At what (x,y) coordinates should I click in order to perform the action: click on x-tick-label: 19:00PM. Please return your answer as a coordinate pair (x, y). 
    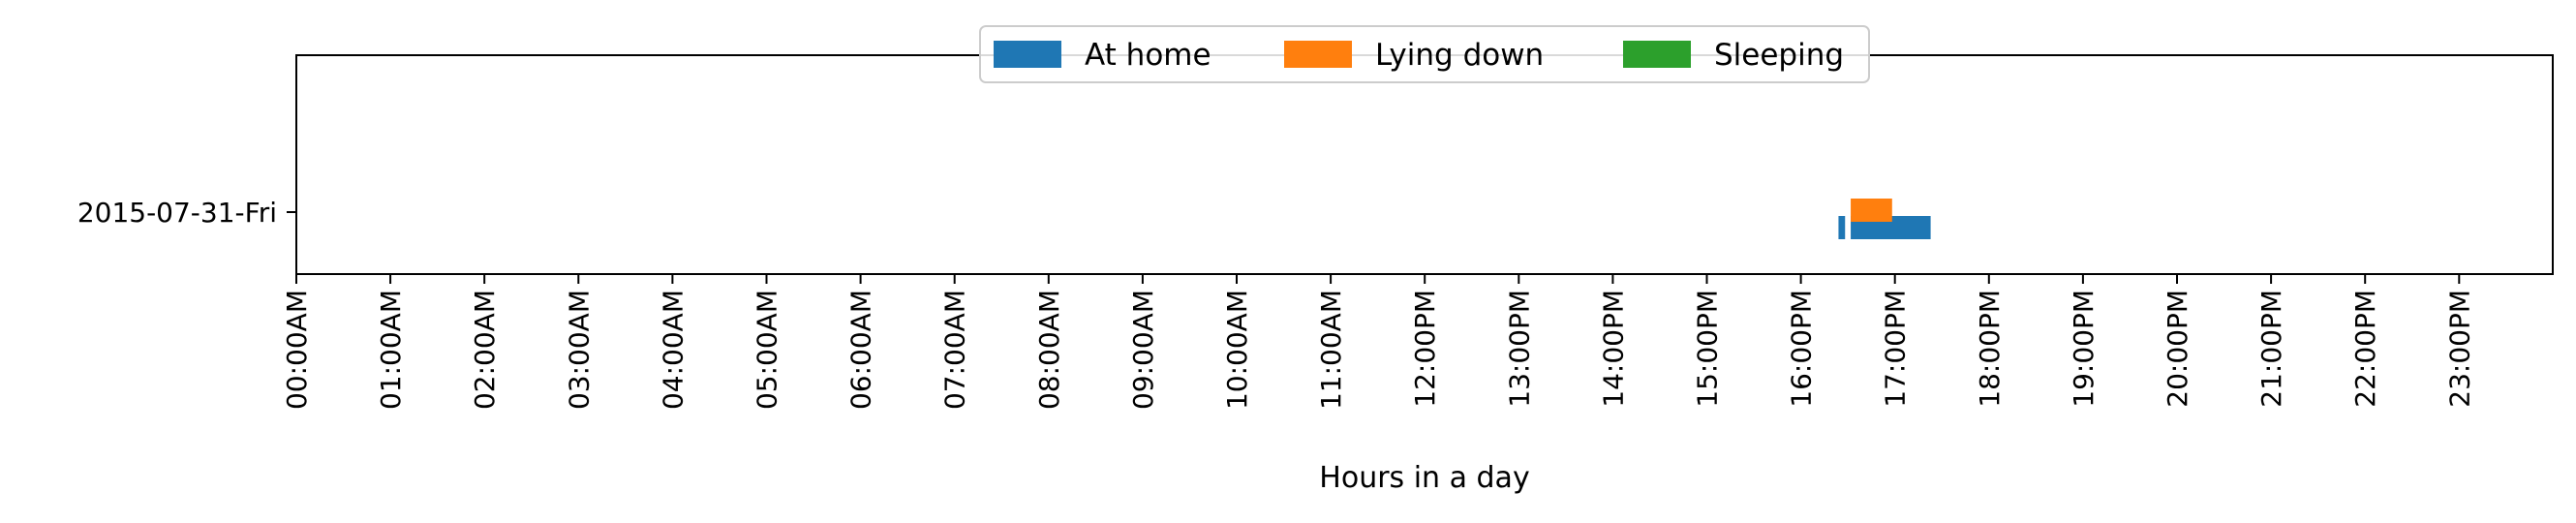
    Looking at the image, I should click on (2084, 349).